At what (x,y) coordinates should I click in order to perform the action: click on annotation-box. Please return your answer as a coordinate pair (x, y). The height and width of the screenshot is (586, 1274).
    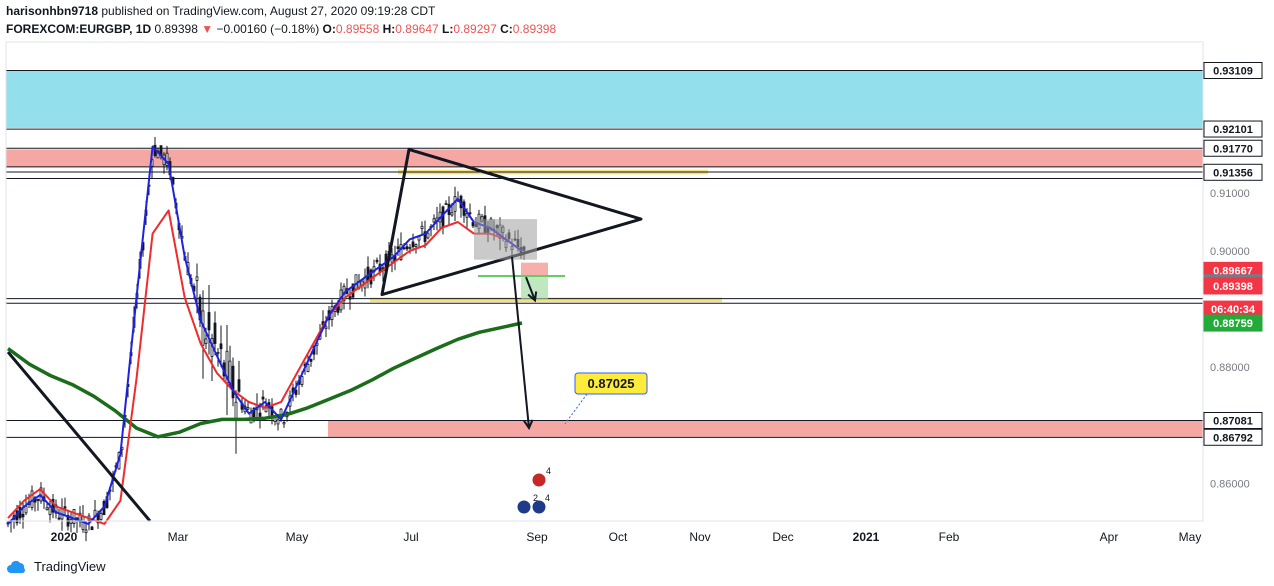
    Looking at the image, I should click on (611, 383).